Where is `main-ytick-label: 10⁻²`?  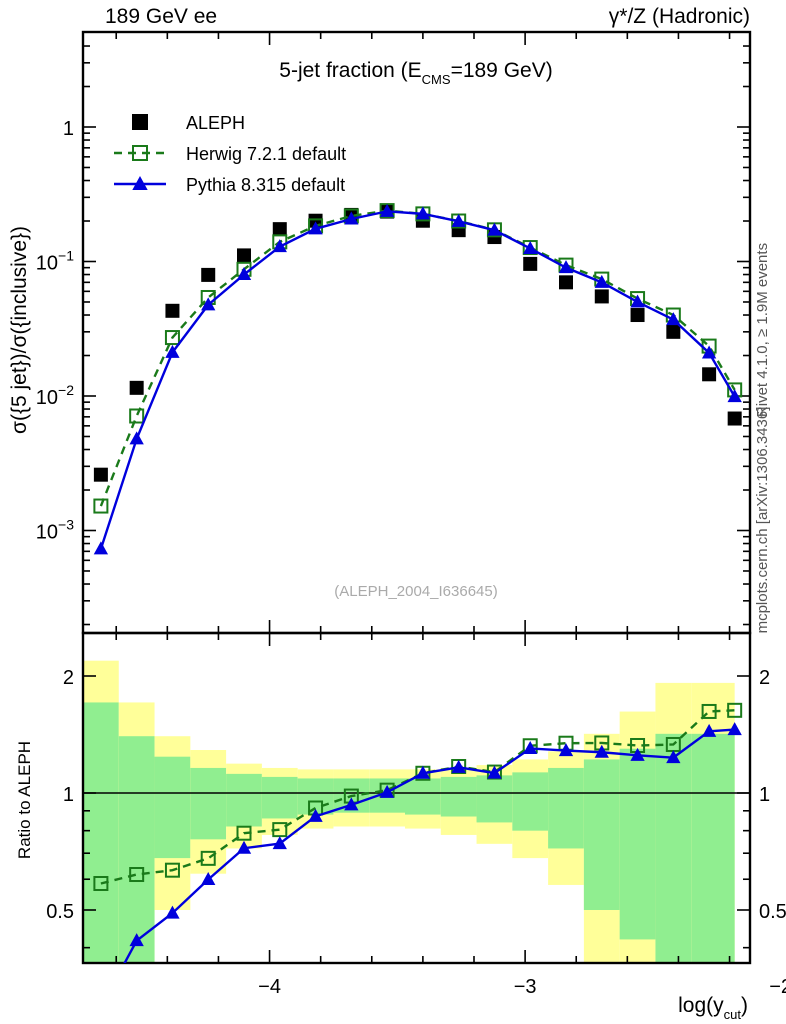 main-ytick-label: 10⁻² is located at coordinates (55, 395).